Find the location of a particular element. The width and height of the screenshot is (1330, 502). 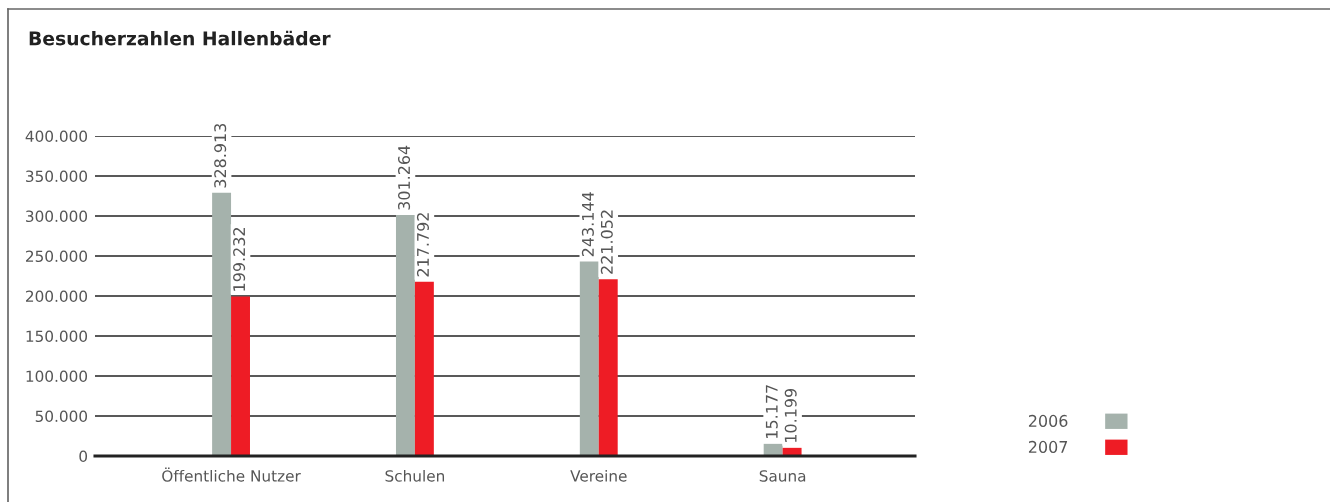

data-label: 328.913 is located at coordinates (220, 155).